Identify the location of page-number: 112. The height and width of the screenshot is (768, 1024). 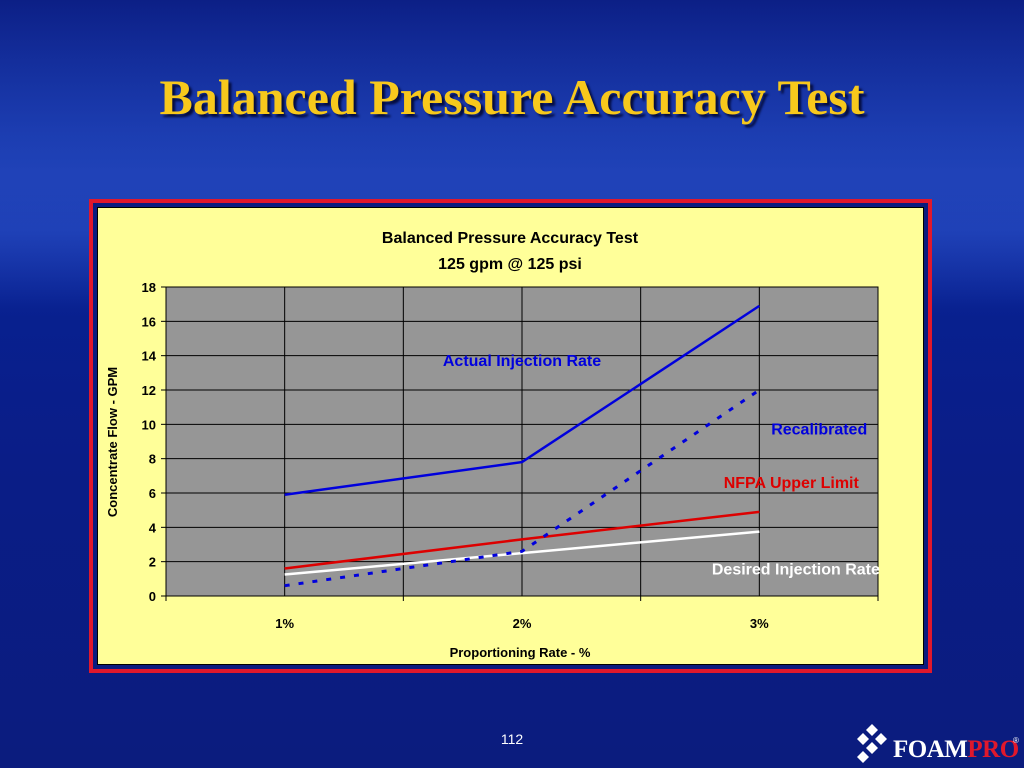
(512, 739).